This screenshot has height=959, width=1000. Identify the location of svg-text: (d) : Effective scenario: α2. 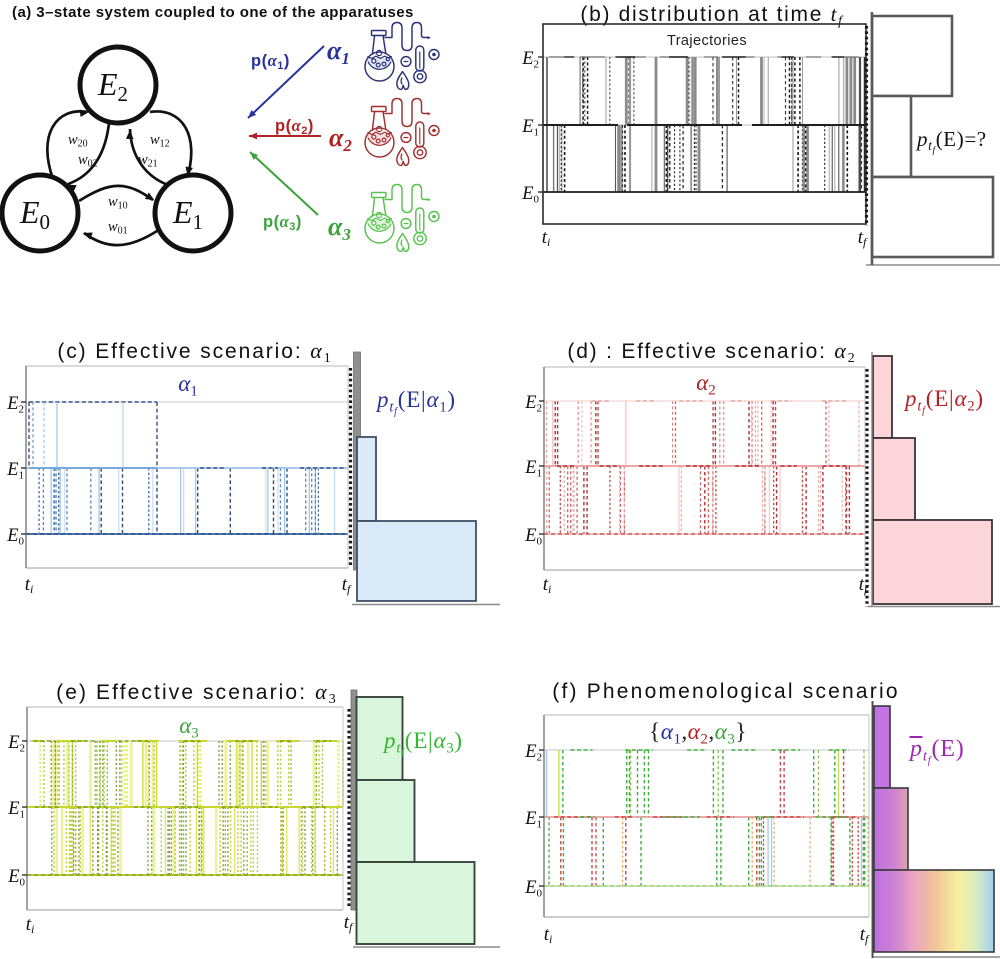
(711, 352).